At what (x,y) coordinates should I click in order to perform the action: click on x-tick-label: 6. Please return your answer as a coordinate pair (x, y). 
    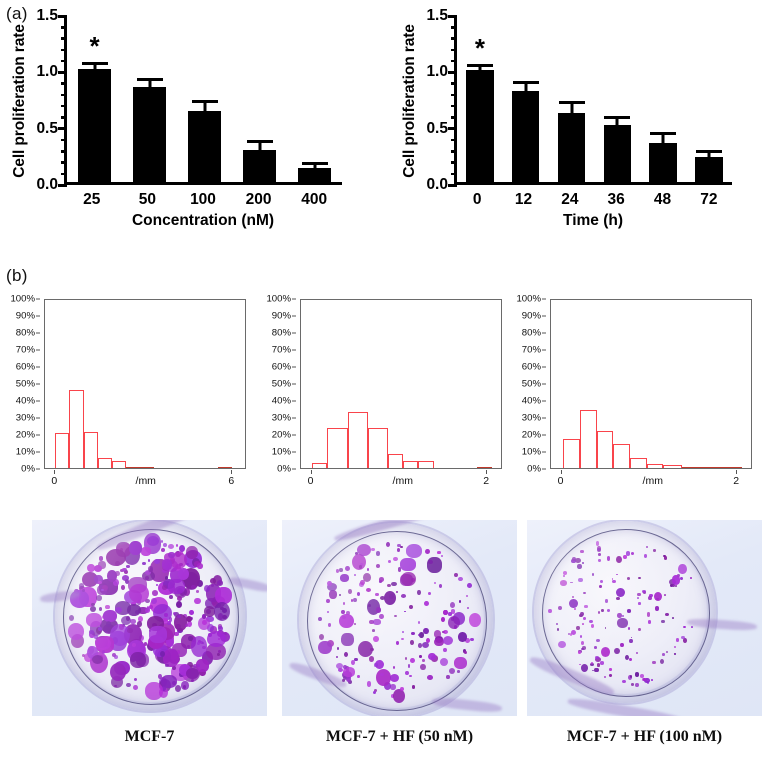
    Looking at the image, I should click on (231, 481).